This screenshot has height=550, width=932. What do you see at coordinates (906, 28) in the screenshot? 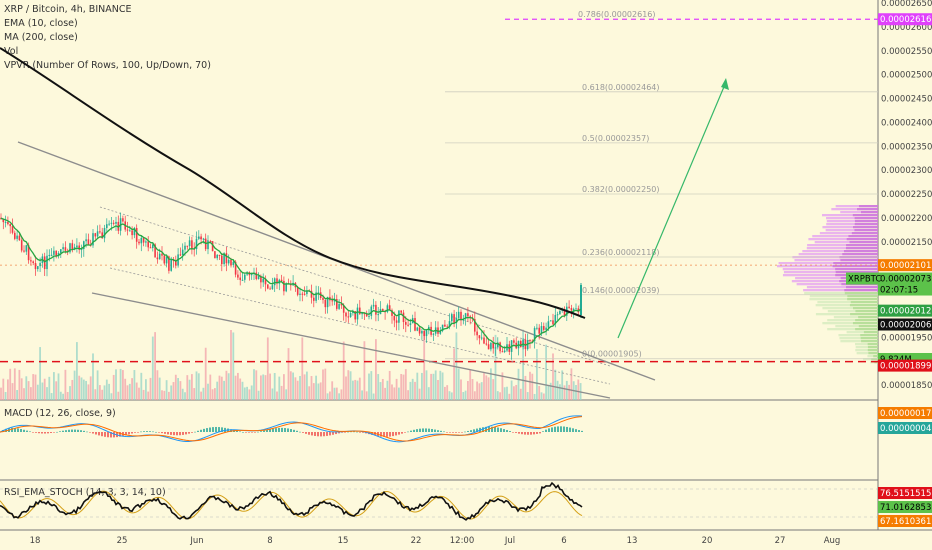
I see `price-tick: 0.00002600` at bounding box center [906, 28].